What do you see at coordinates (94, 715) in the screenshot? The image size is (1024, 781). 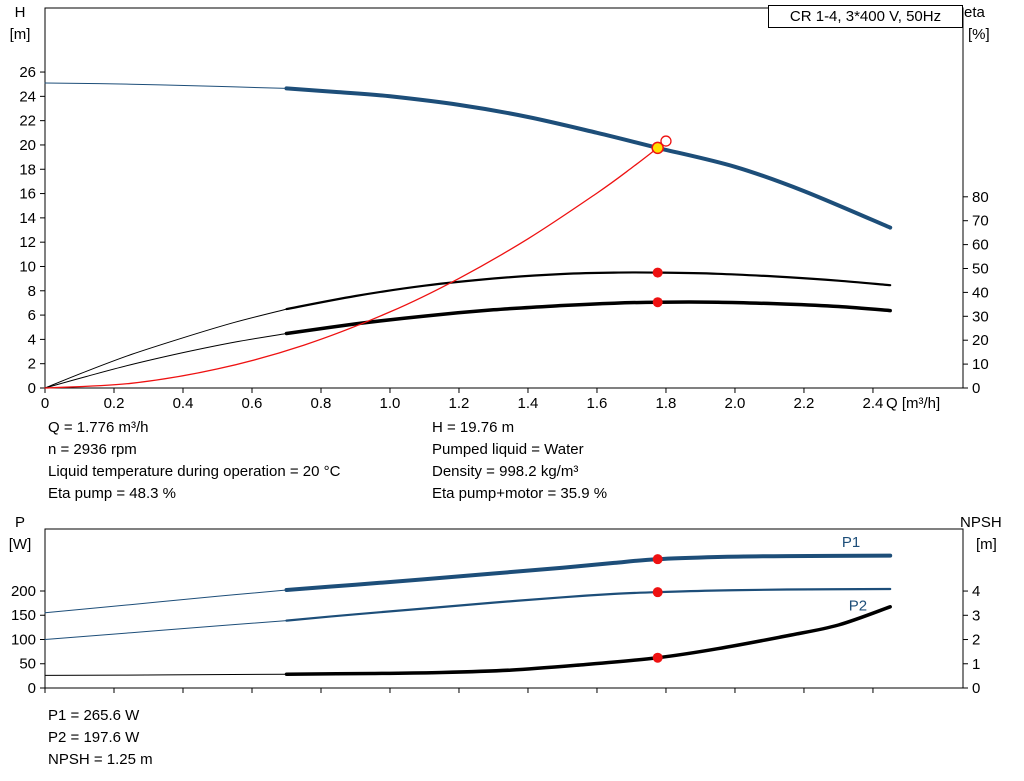 I see `p1-text: P1 = 265.6 W` at bounding box center [94, 715].